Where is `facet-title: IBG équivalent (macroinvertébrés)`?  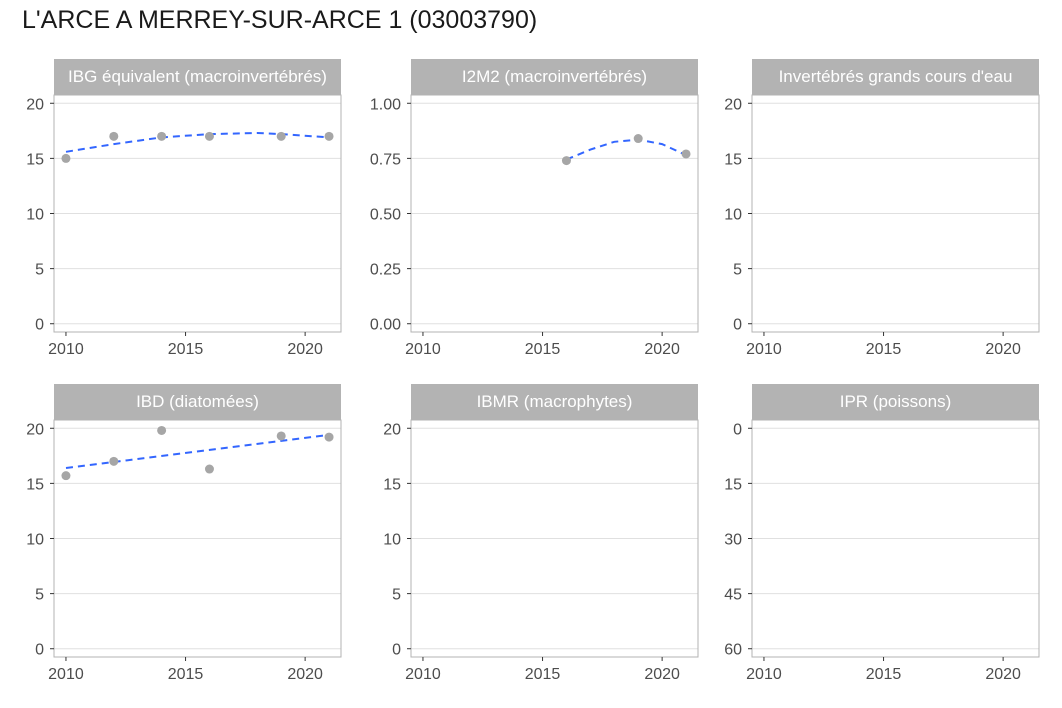
facet-title: IBG équivalent (macroinvertébrés) is located at coordinates (197, 76).